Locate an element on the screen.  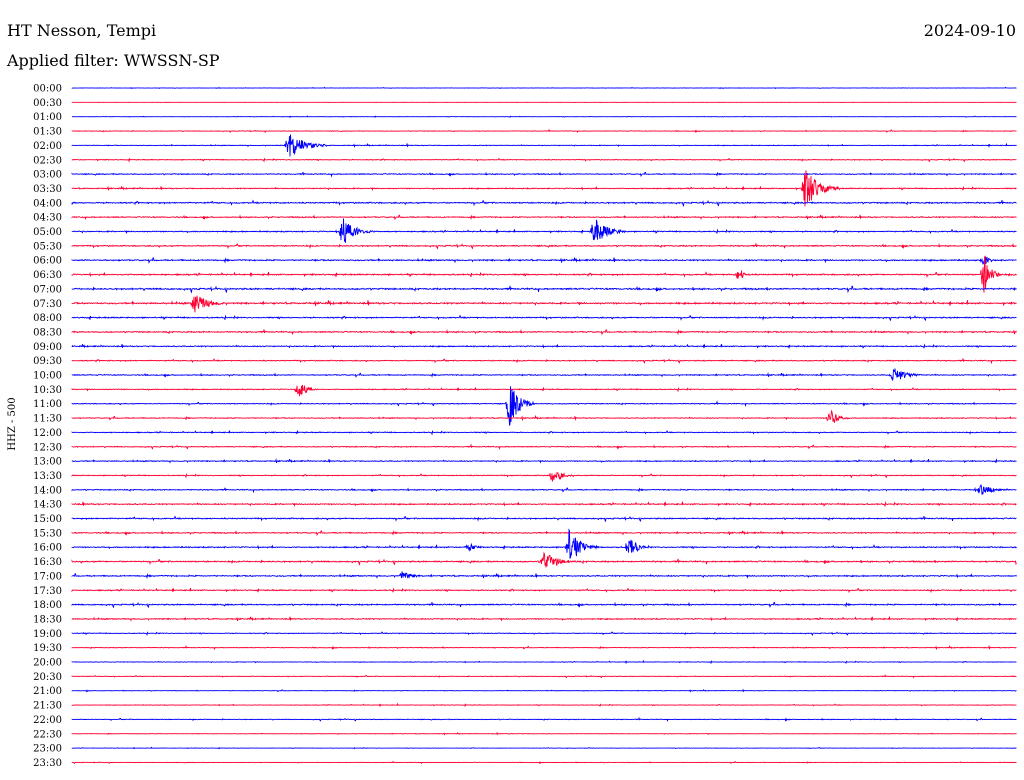
row-time-label: 20:00 is located at coordinates (47, 663).